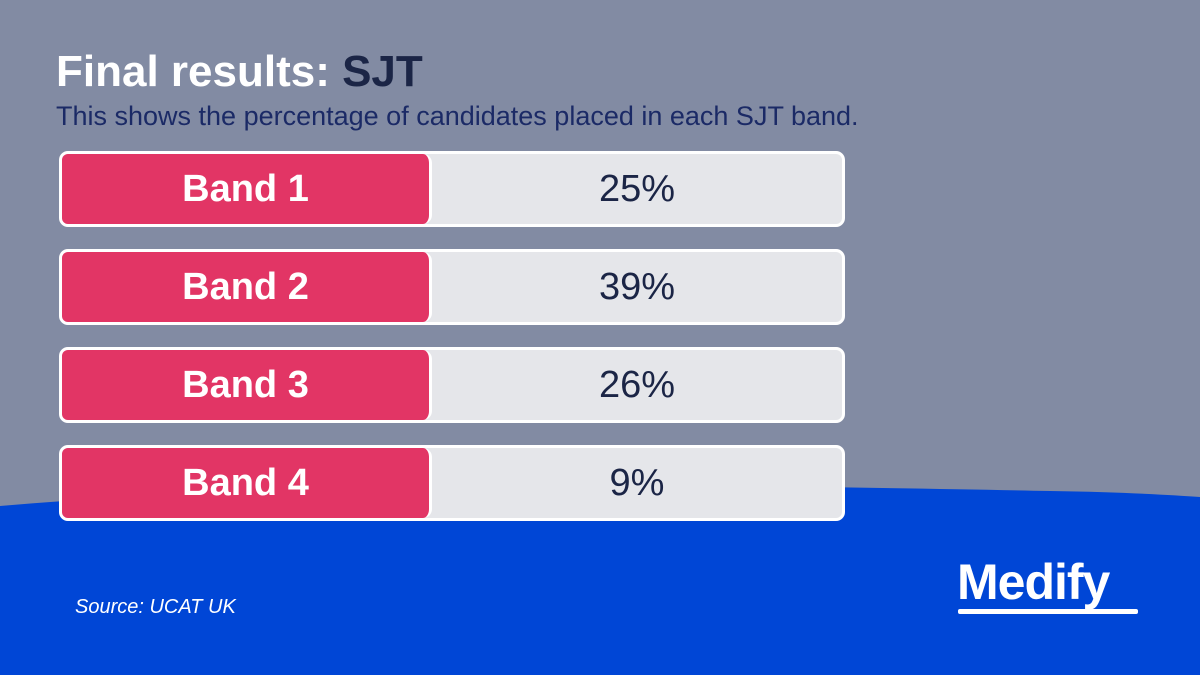  I want to click on band-label: Band 4, so click(247, 483).